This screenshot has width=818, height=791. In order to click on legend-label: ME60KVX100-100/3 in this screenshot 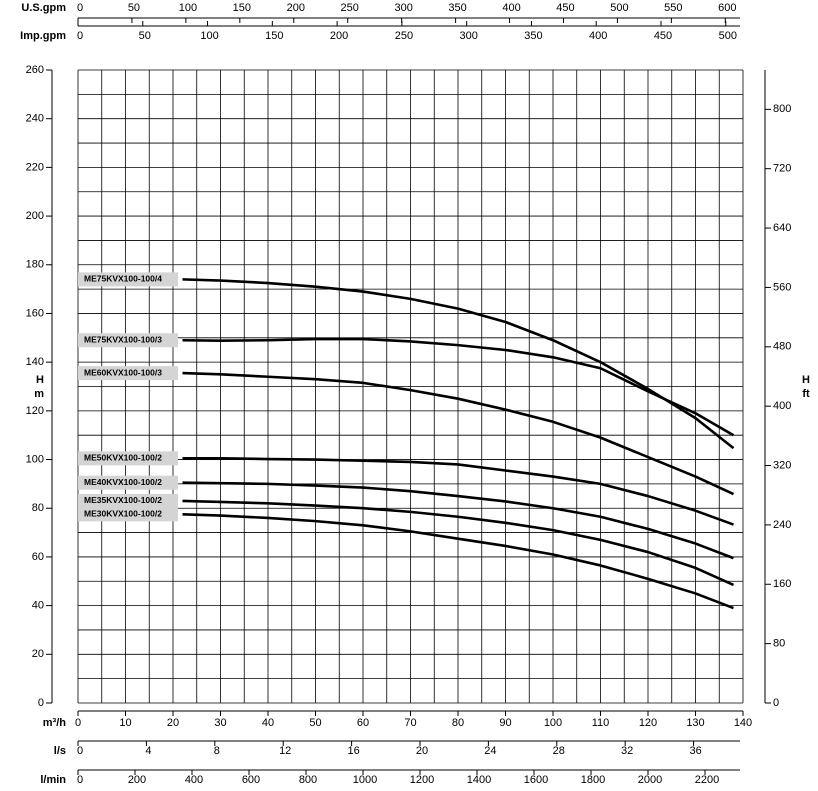, I will do `click(123, 372)`.